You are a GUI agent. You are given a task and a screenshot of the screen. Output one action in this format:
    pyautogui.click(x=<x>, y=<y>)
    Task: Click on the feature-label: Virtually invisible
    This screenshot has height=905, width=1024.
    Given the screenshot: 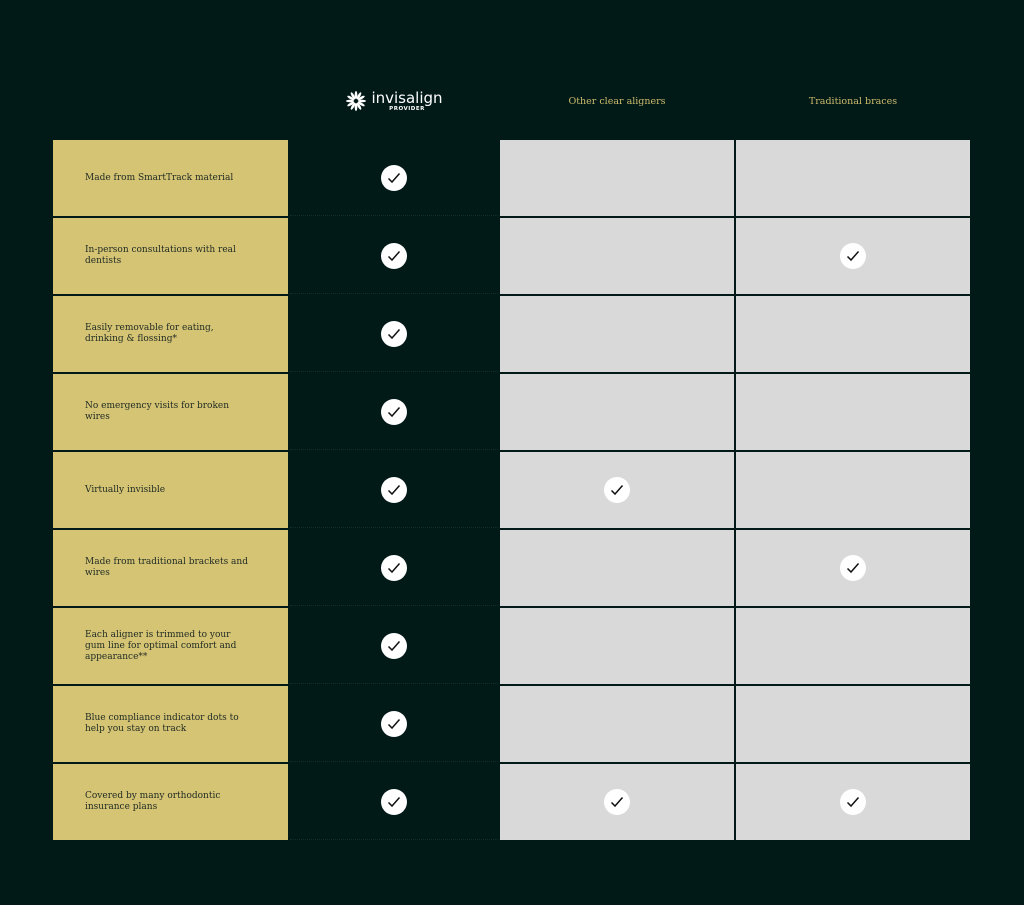 What is the action you would take?
    pyautogui.click(x=170, y=490)
    